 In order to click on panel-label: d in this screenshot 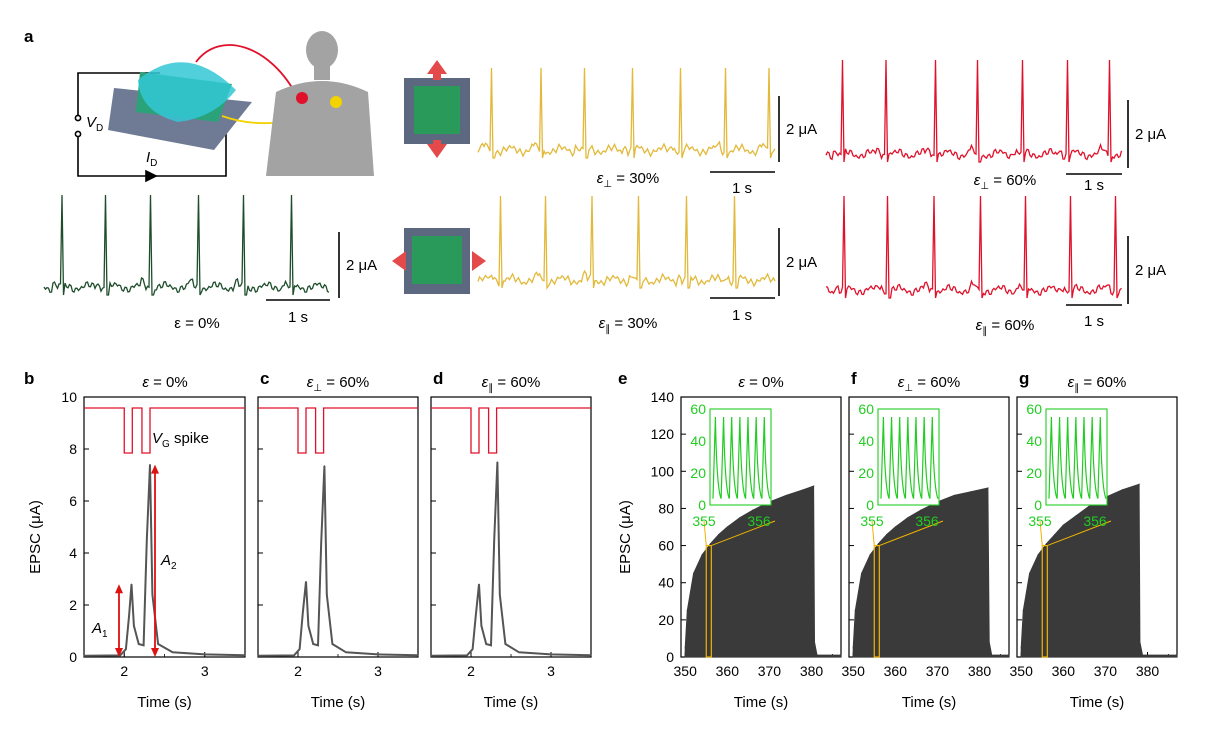, I will do `click(438, 378)`.